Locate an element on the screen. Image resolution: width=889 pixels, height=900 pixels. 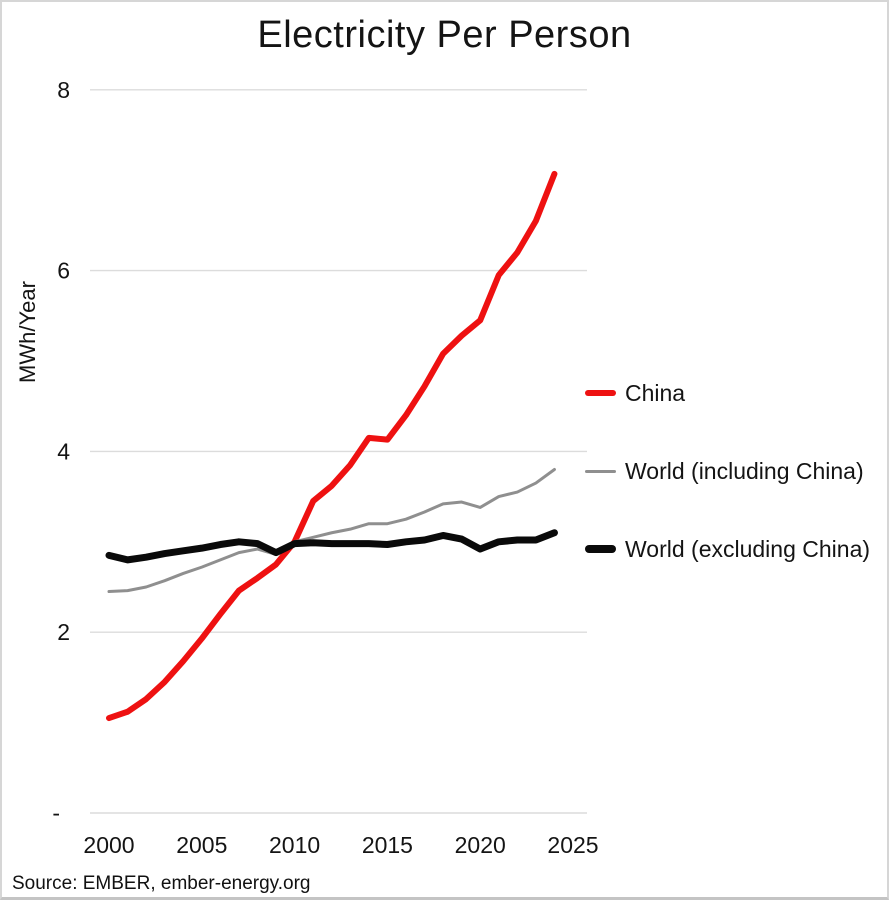
legend-swatch-china-icon is located at coordinates (600, 393).